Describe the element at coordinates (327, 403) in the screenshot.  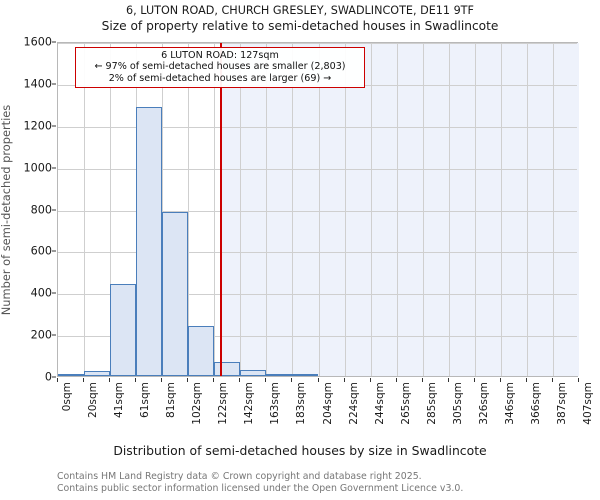
I see `x-axis-tick-label: 204sqm` at that location.